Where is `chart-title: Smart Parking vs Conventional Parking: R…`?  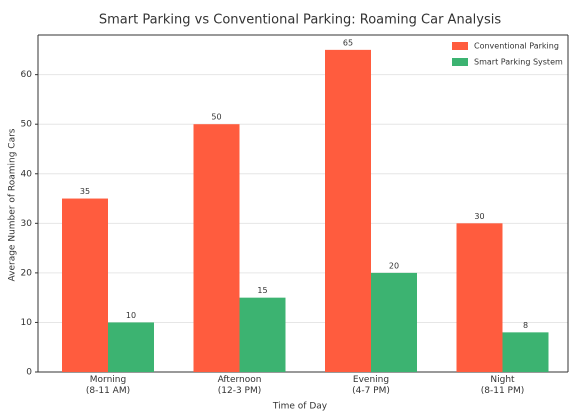 chart-title: Smart Parking vs Conventional Parking: R… is located at coordinates (300, 20).